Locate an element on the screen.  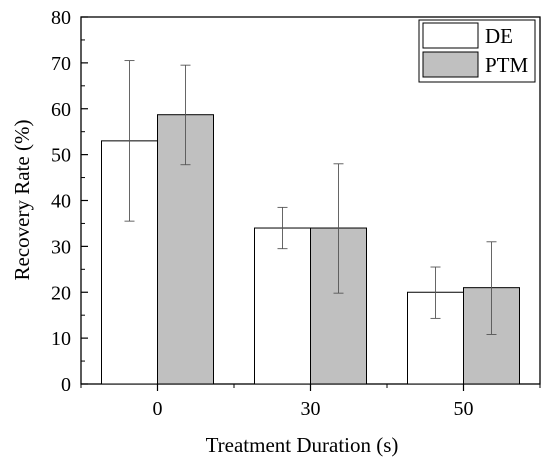
y-tick-label: 60 is located at coordinates (61, 110).